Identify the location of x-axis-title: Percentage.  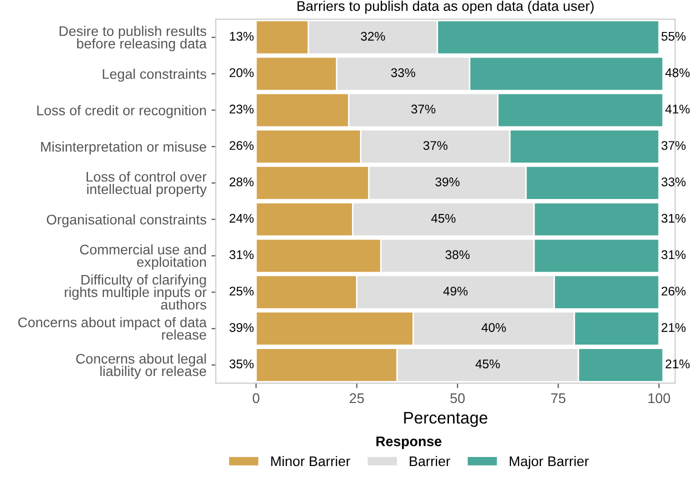
(446, 419).